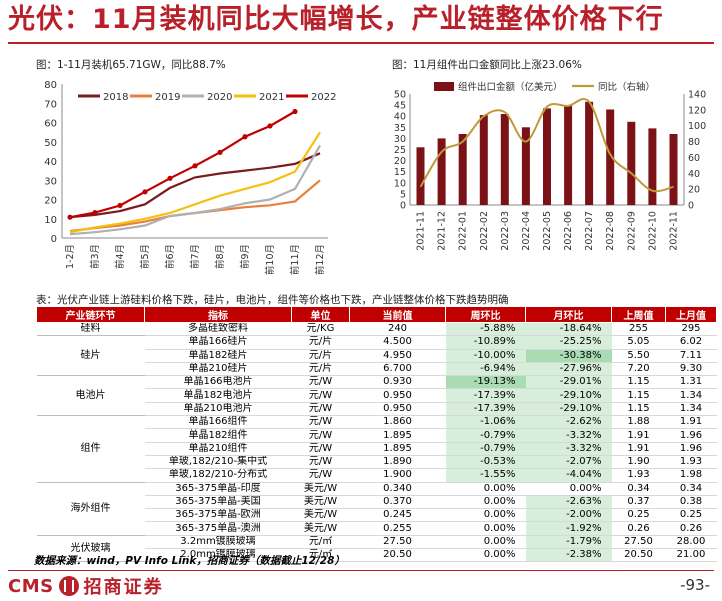  I want to click on current-value-cell: 1.895, so click(397, 435).